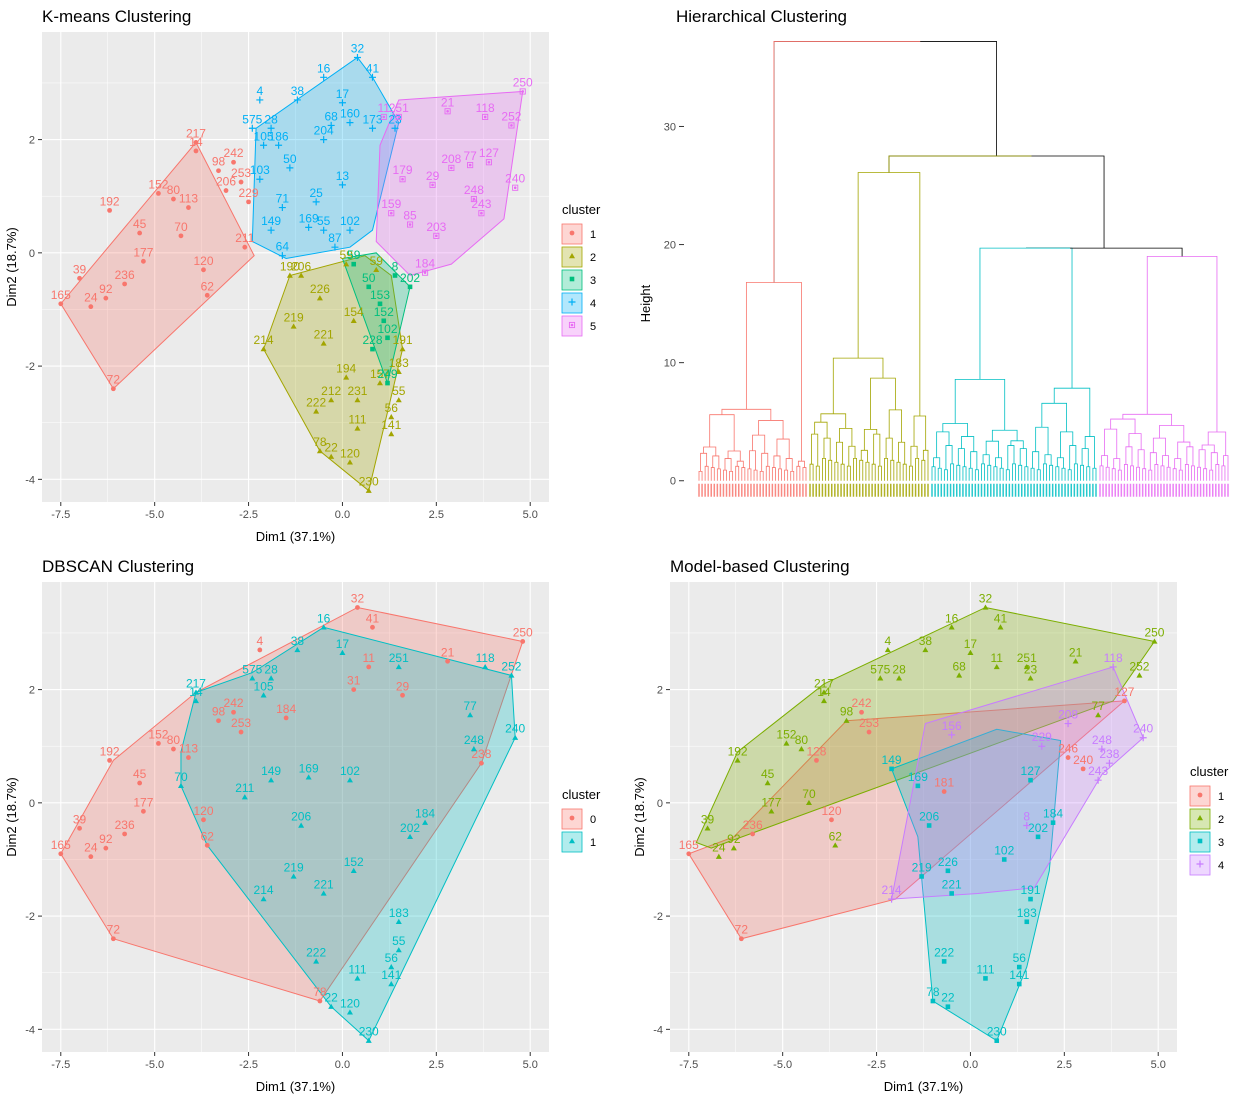 The width and height of the screenshot is (1258, 1101). I want to click on point-label: 80, so click(174, 190).